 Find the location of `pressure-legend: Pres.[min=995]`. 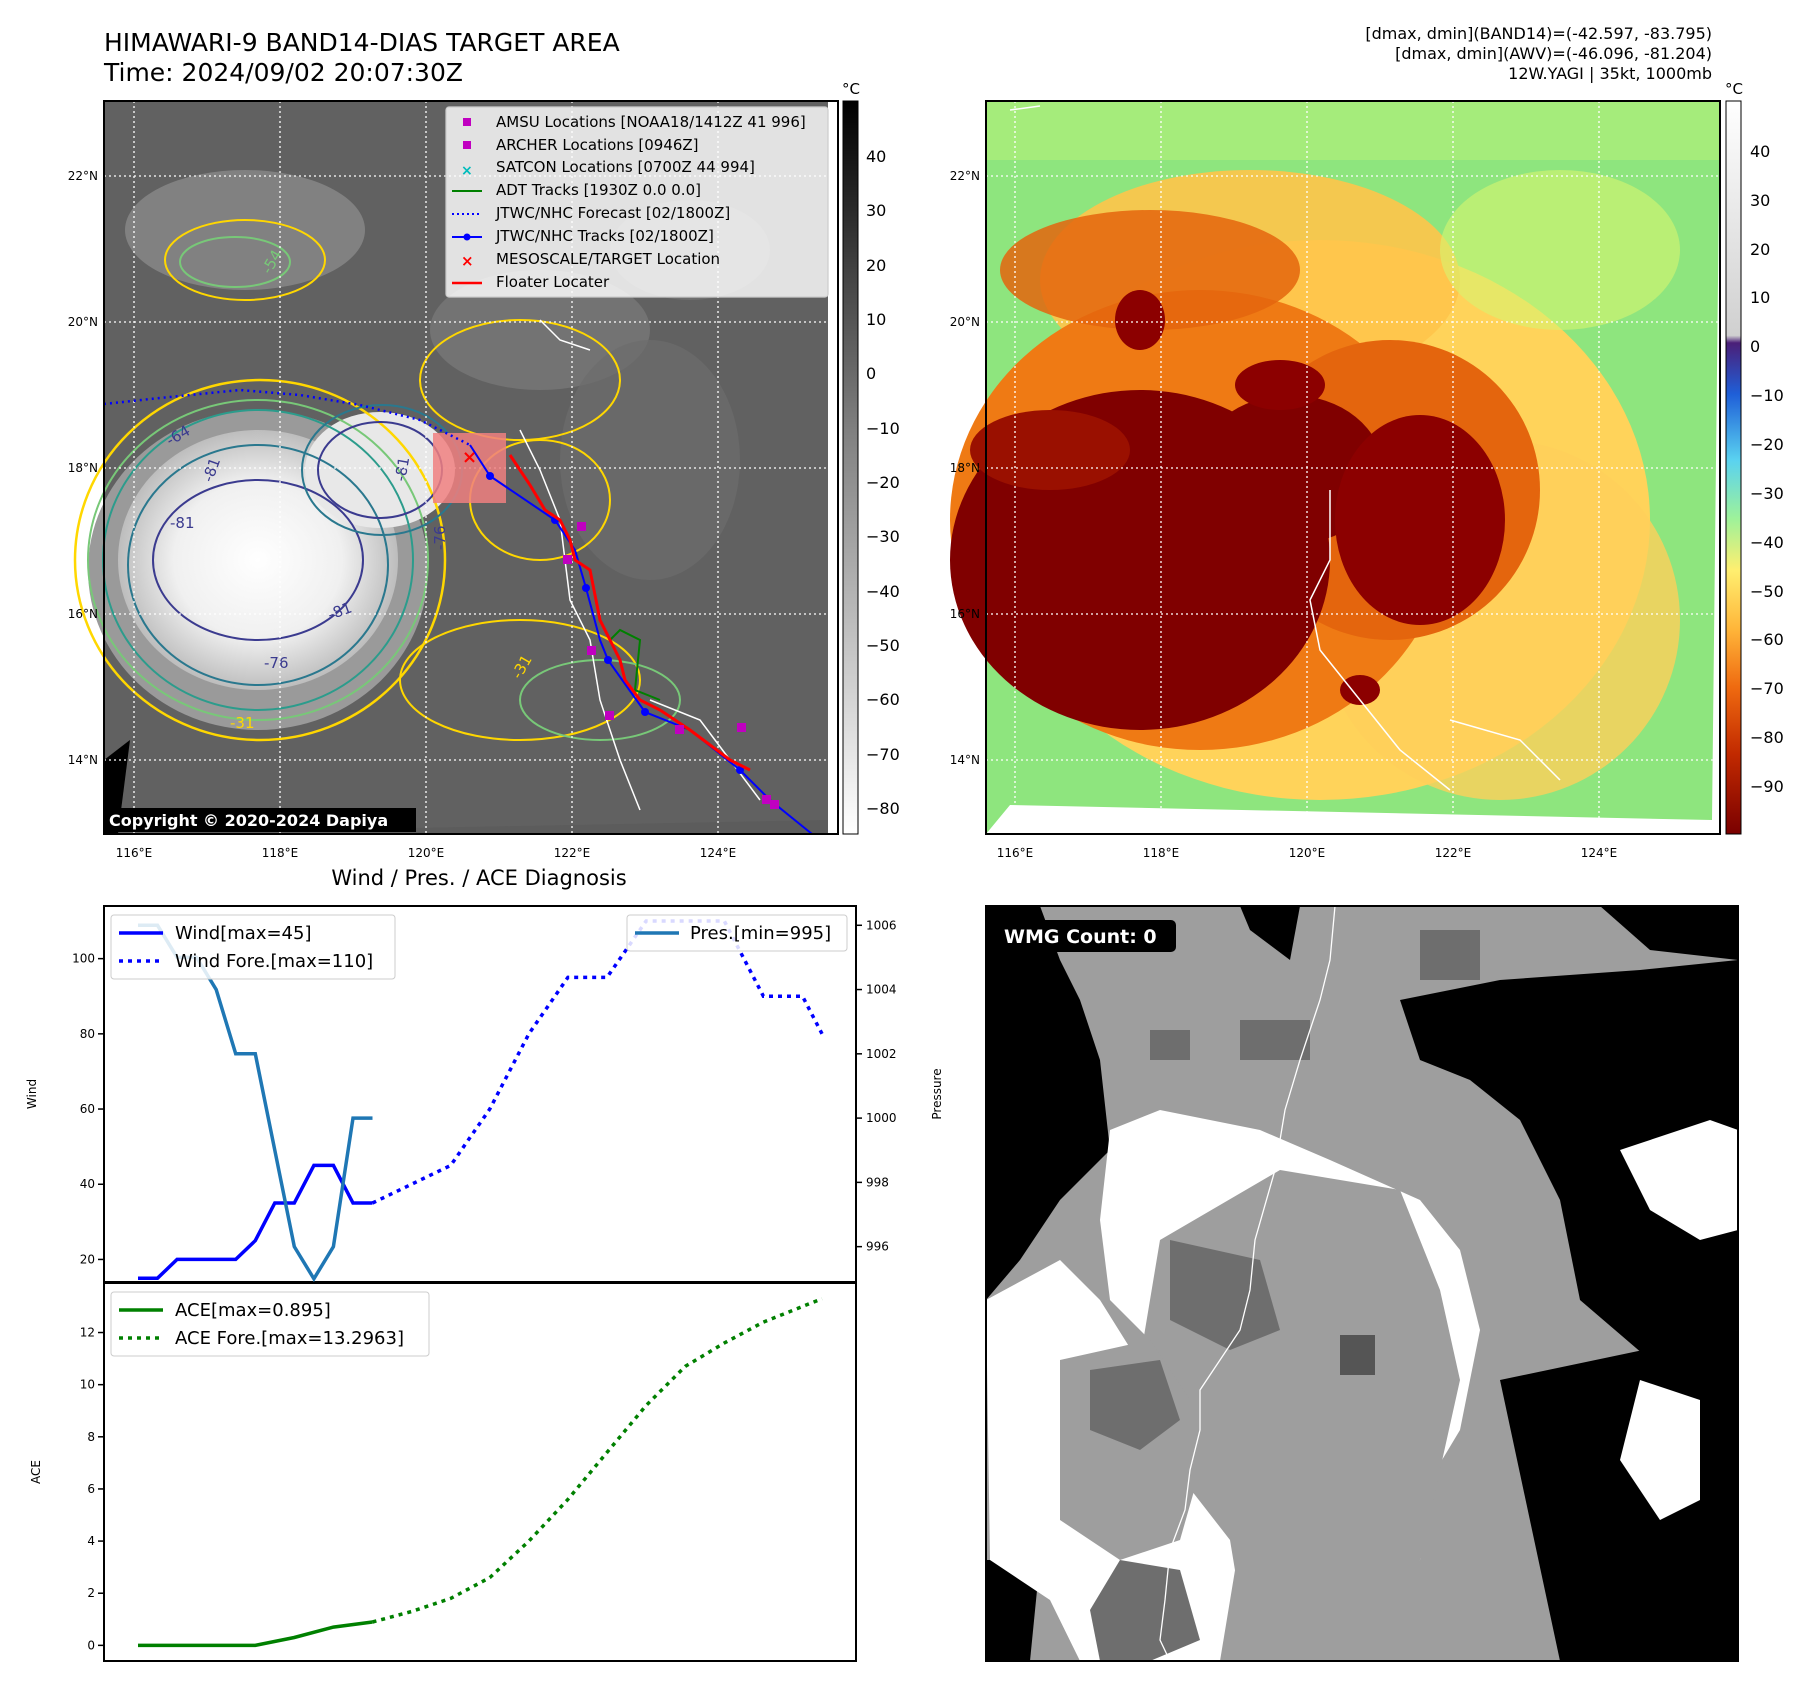

pressure-legend: Pres.[min=995] is located at coordinates (737, 933).